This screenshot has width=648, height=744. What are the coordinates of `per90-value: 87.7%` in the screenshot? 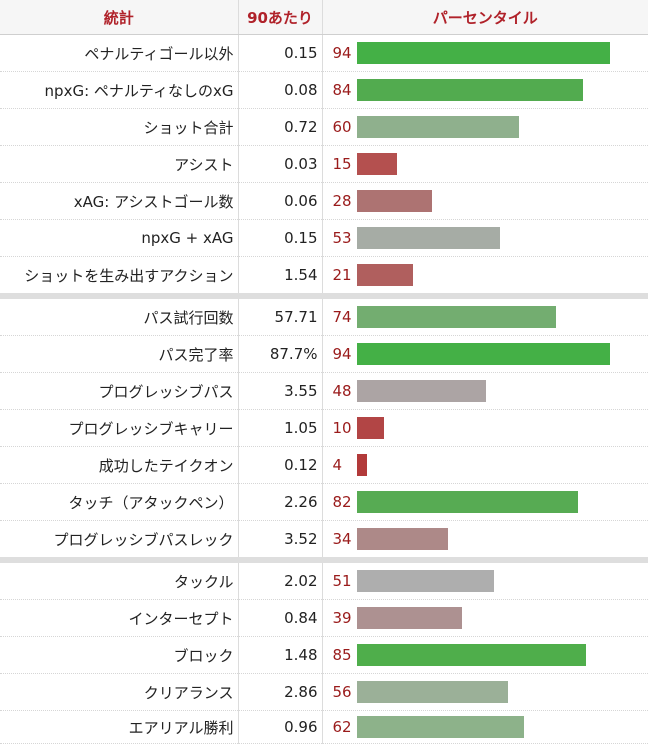 It's located at (280, 354).